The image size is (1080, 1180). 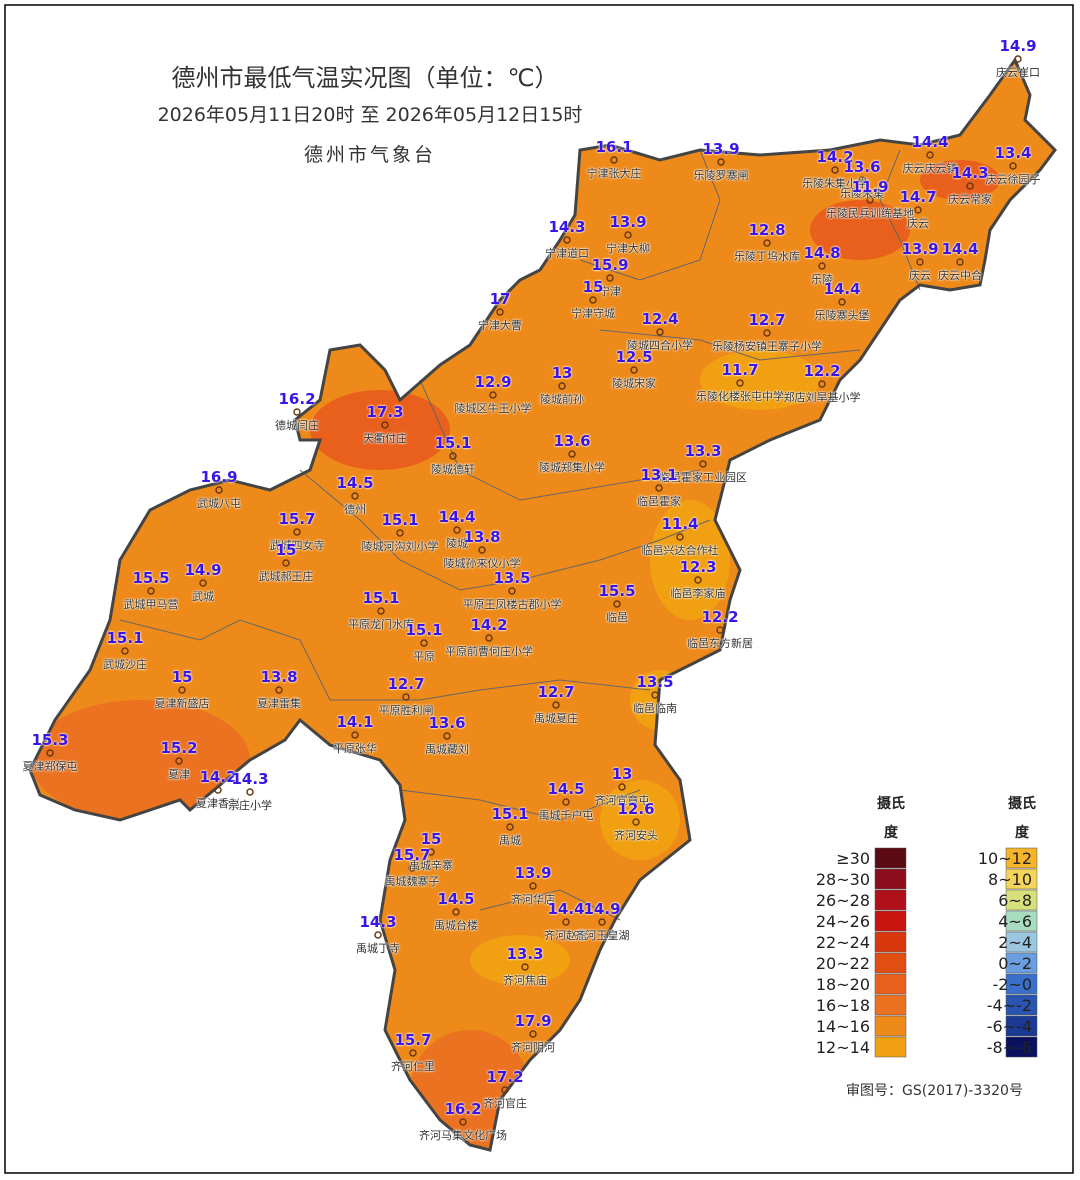 I want to click on station-name: 临邑李家庙, so click(x=698, y=593).